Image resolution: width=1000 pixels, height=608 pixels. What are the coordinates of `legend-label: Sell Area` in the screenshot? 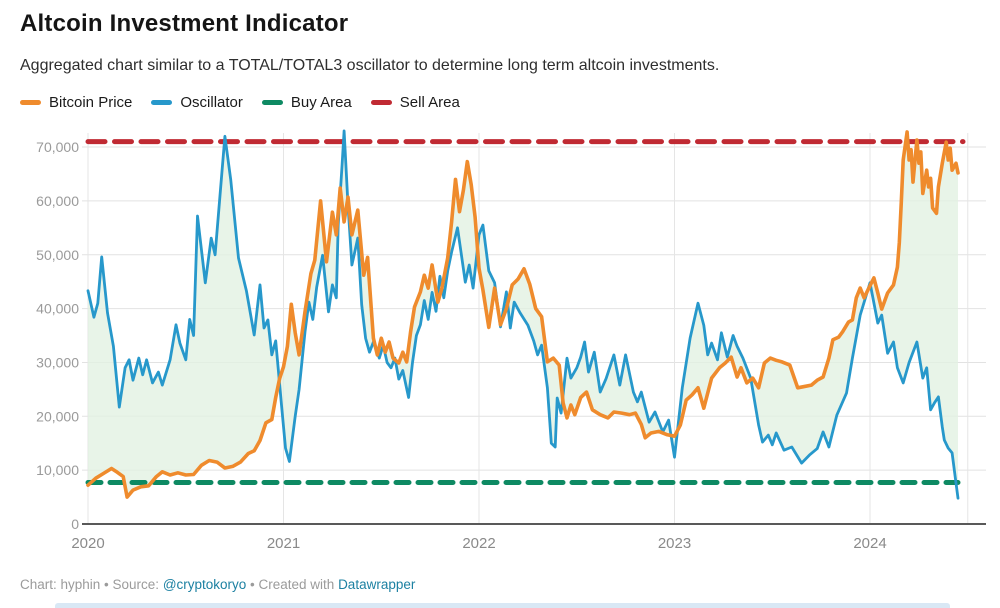 It's located at (429, 102).